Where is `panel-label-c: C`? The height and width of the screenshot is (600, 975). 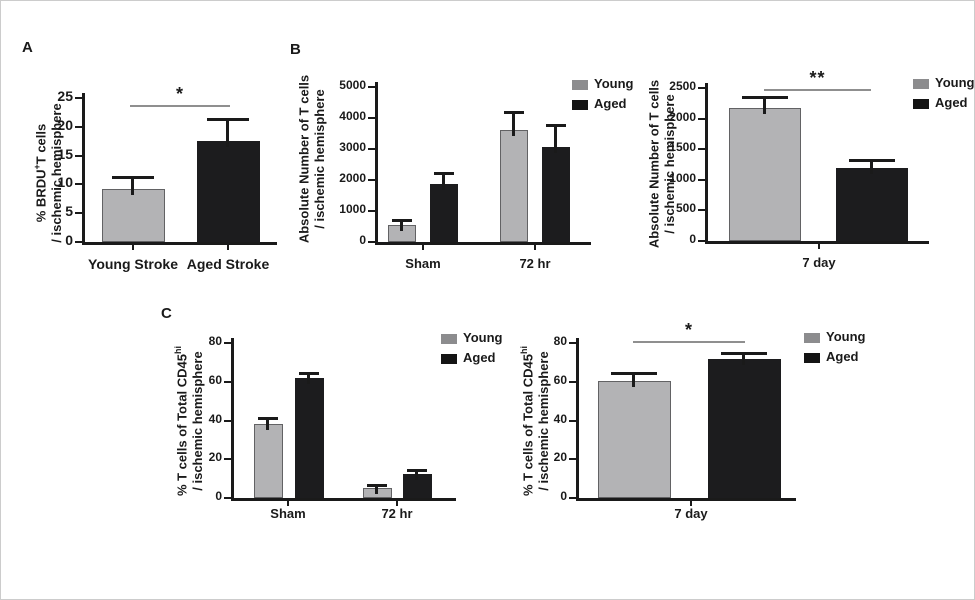 panel-label-c: C is located at coordinates (166, 313).